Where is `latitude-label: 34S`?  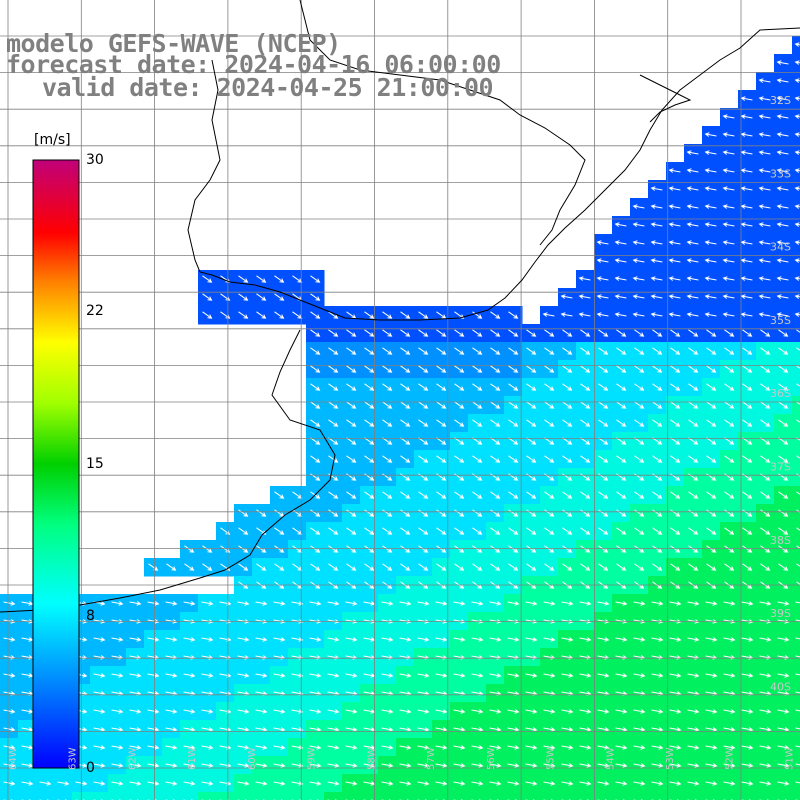
latitude-label: 34S is located at coordinates (780, 247).